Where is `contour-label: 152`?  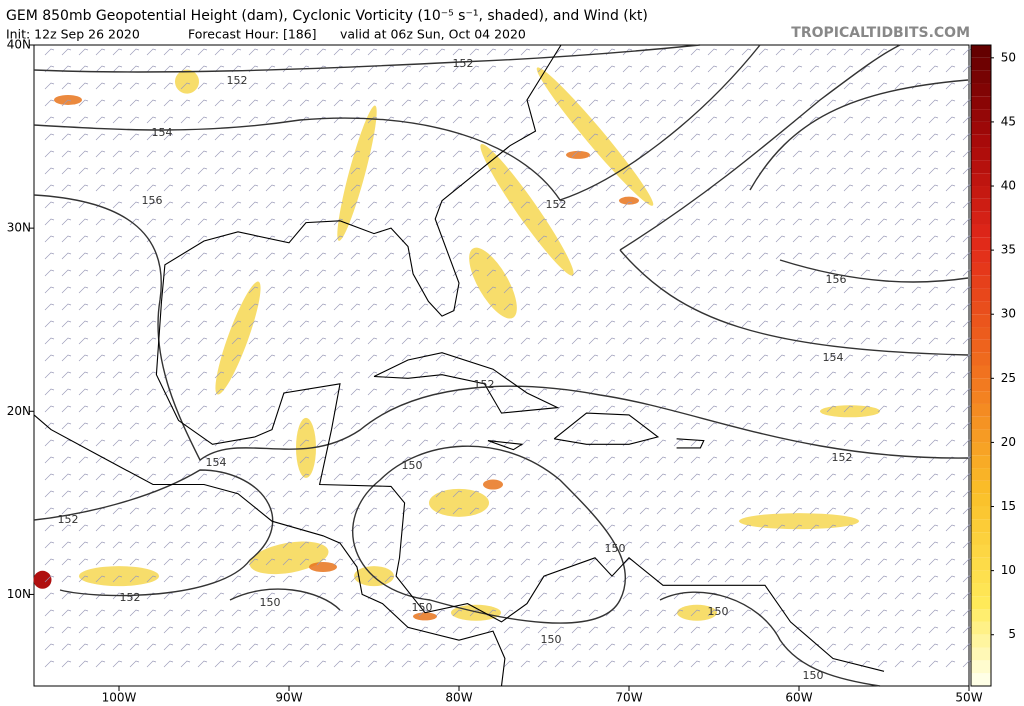 contour-label: 152 is located at coordinates (556, 204).